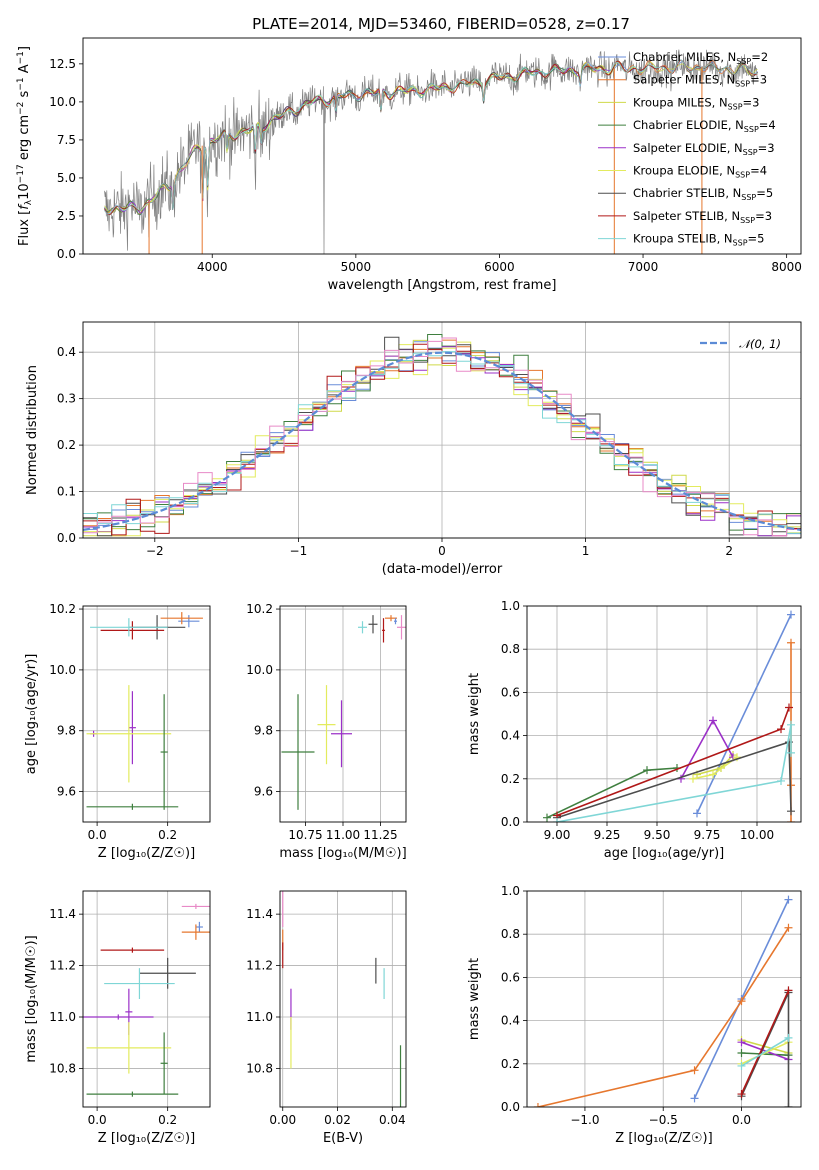  I want to click on spectrum-ylabel-part: ], so click(24, 48).